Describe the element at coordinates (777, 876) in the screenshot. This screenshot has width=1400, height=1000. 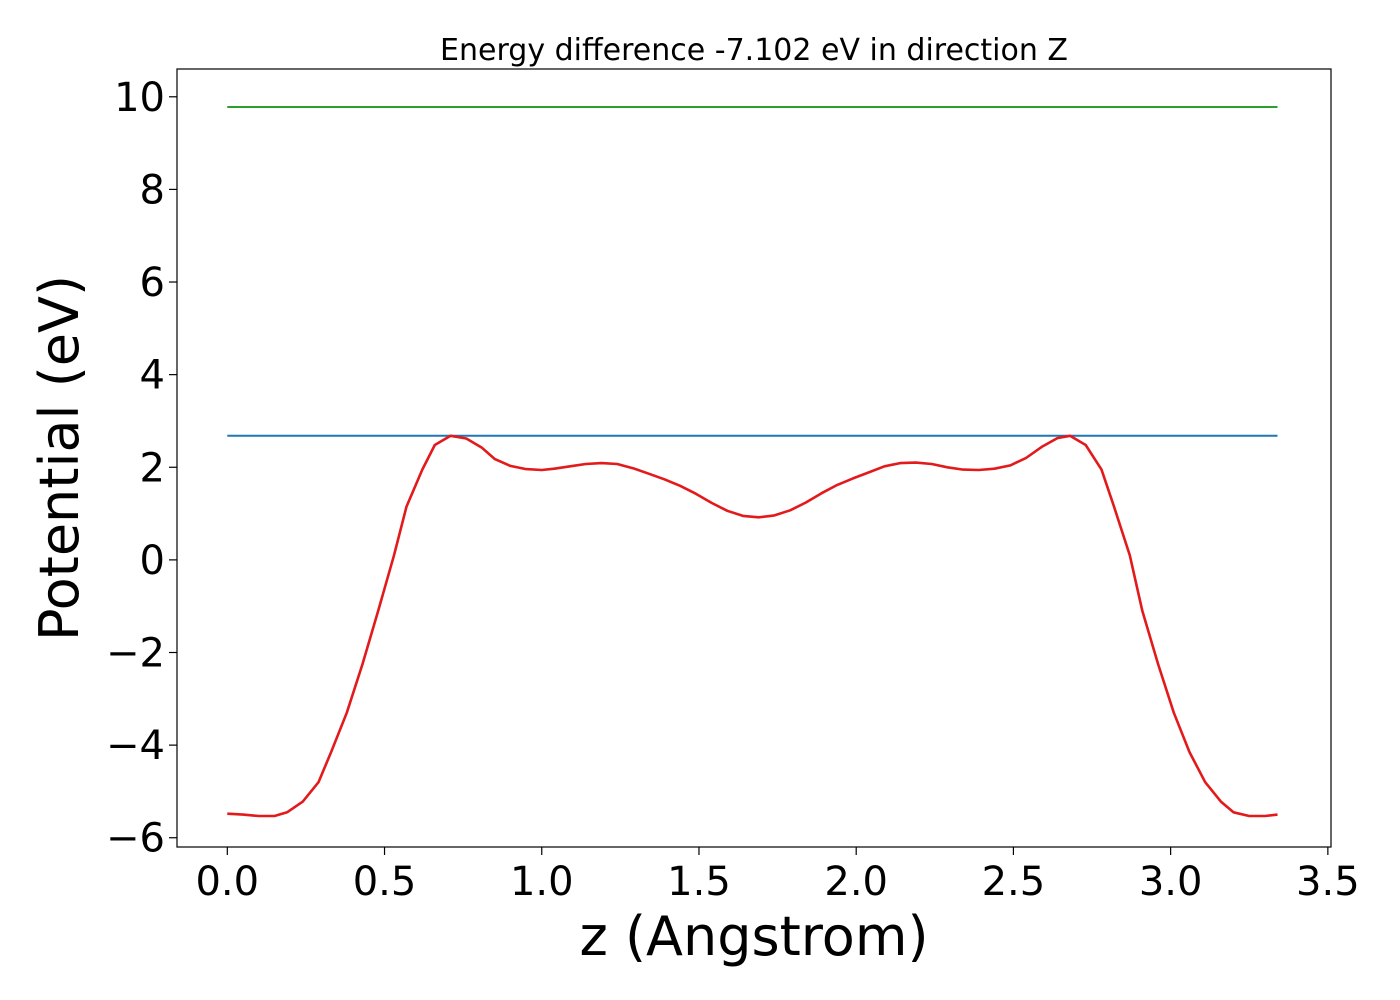
I see `x-axis-ticks: 0.0 0.5 1.0 1.5 2.0 2.5 3.0 3.5` at that location.